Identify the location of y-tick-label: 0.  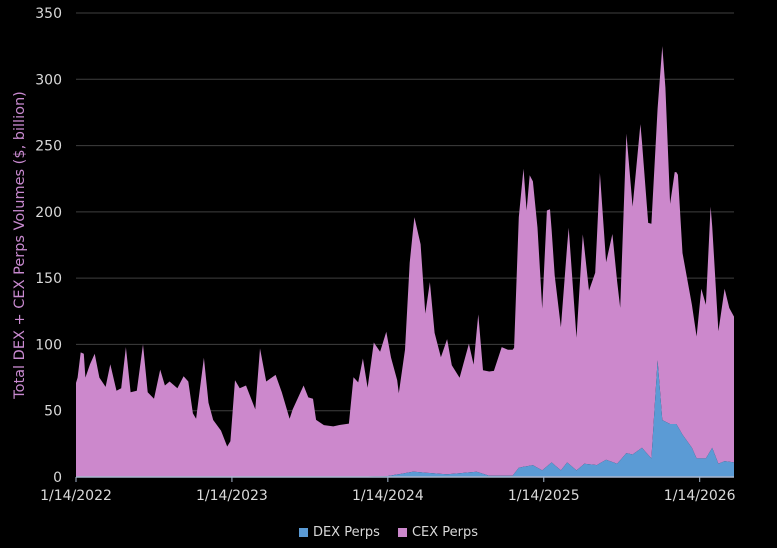
(57, 478).